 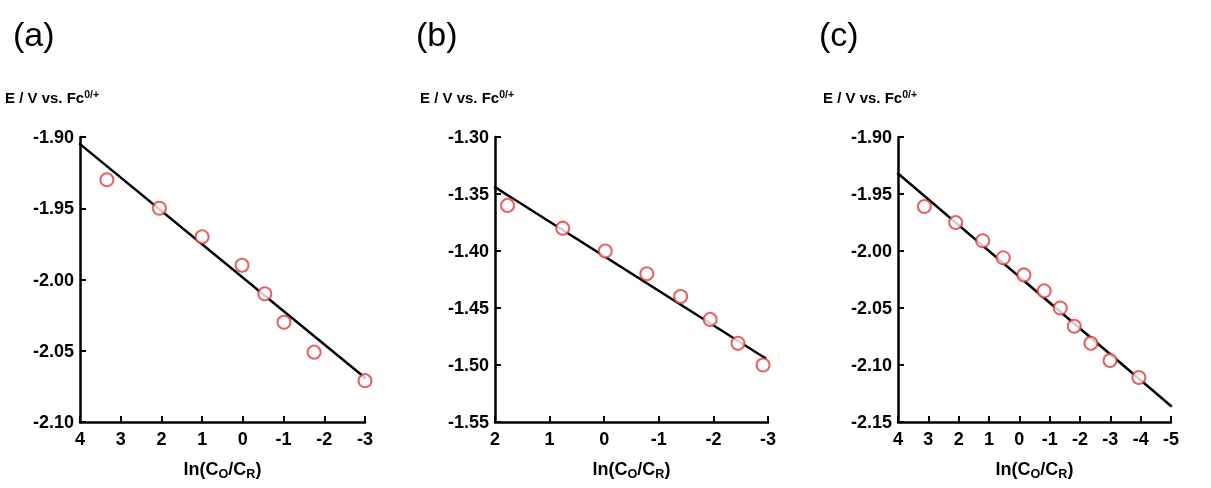 What do you see at coordinates (468, 308) in the screenshot?
I see `y-tick-label: -1.45` at bounding box center [468, 308].